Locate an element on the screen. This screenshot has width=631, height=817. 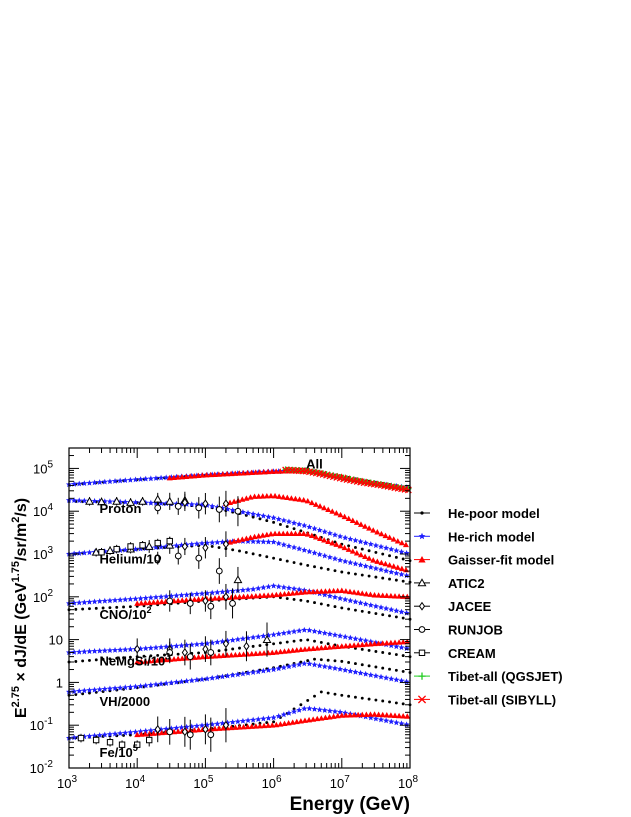
legend-item: CREAM is located at coordinates (455, 653).